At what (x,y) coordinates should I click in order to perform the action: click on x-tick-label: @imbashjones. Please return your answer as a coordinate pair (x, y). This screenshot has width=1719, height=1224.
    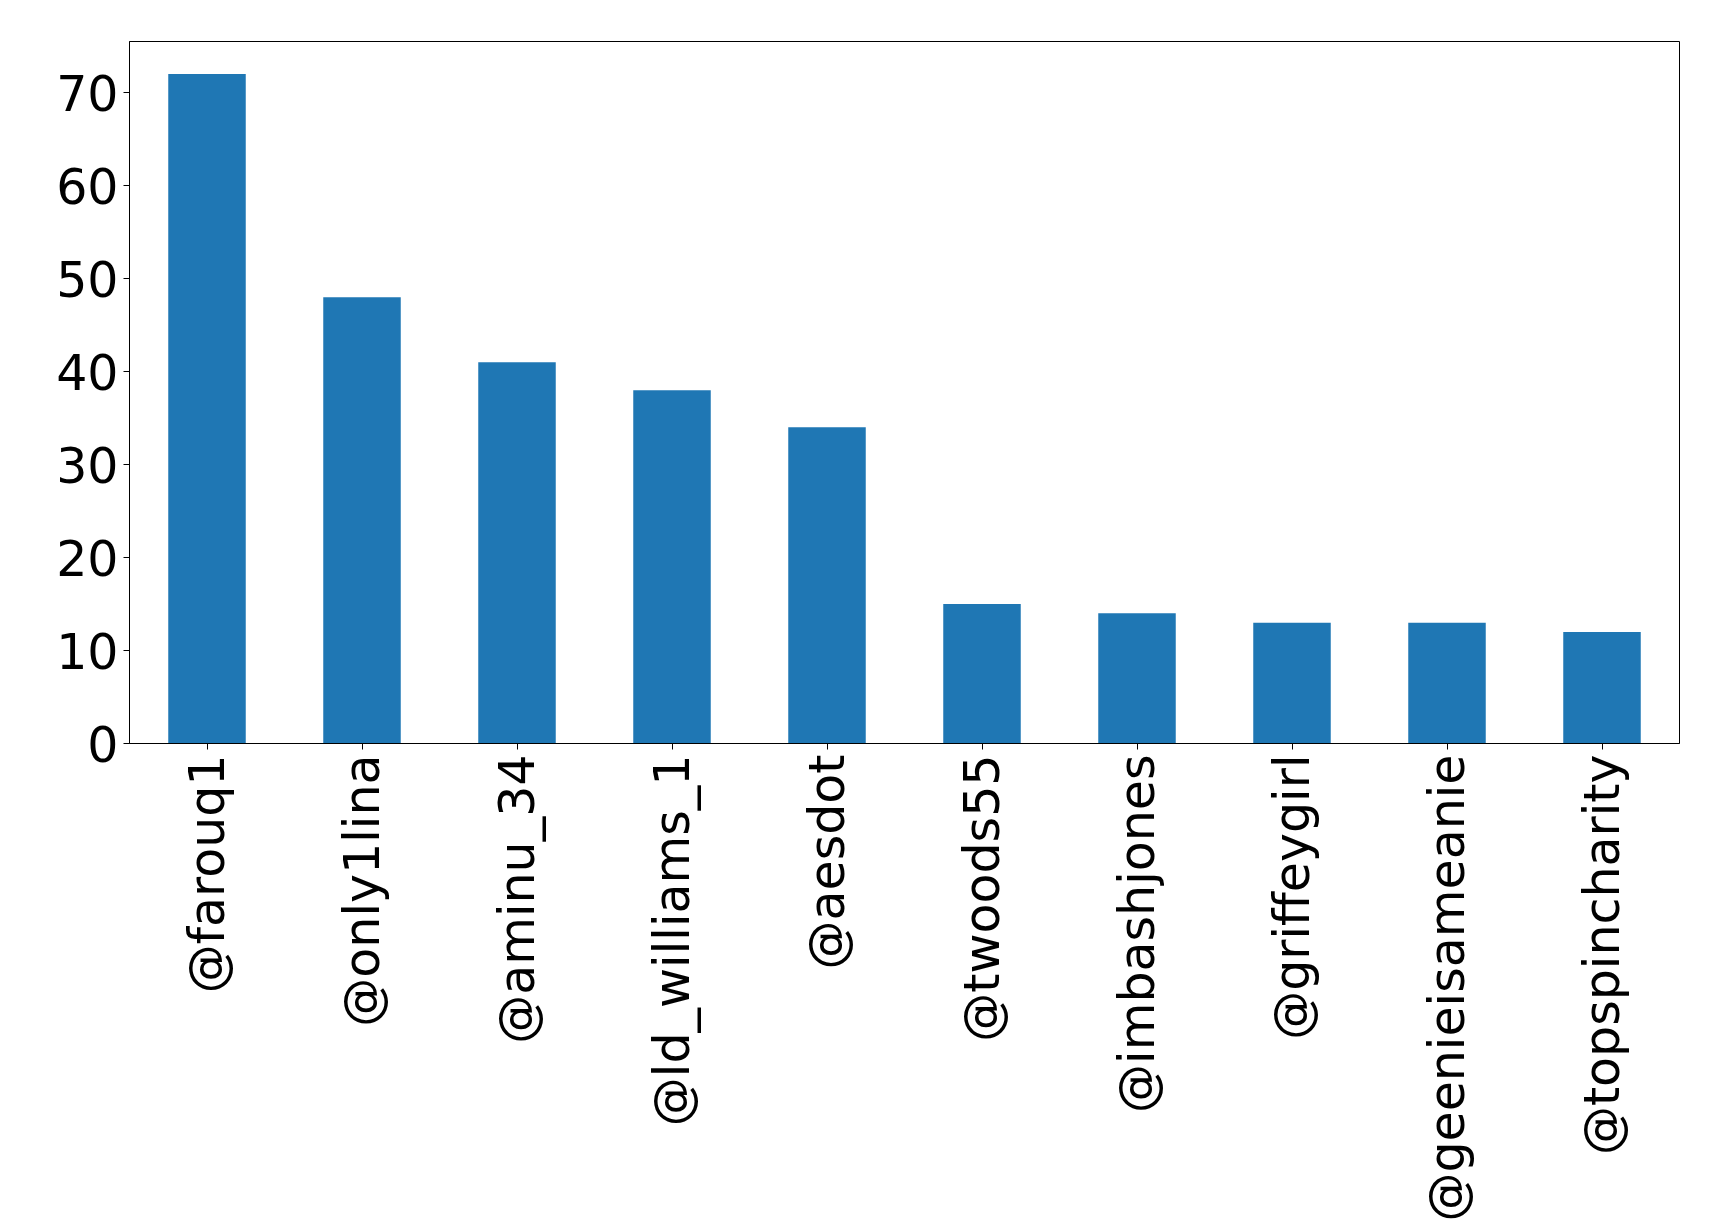
    Looking at the image, I should click on (1137, 933).